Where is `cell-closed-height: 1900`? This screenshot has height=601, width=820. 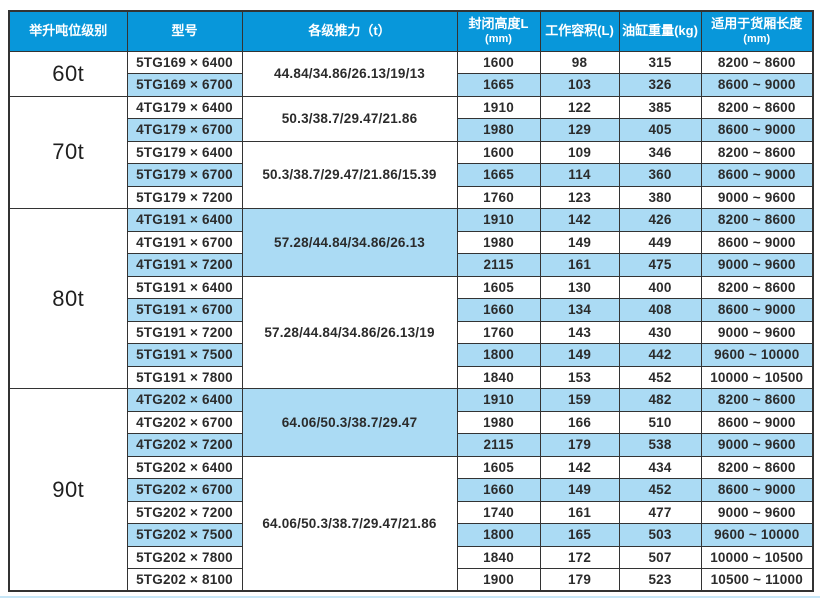 cell-closed-height: 1900 is located at coordinates (498, 580).